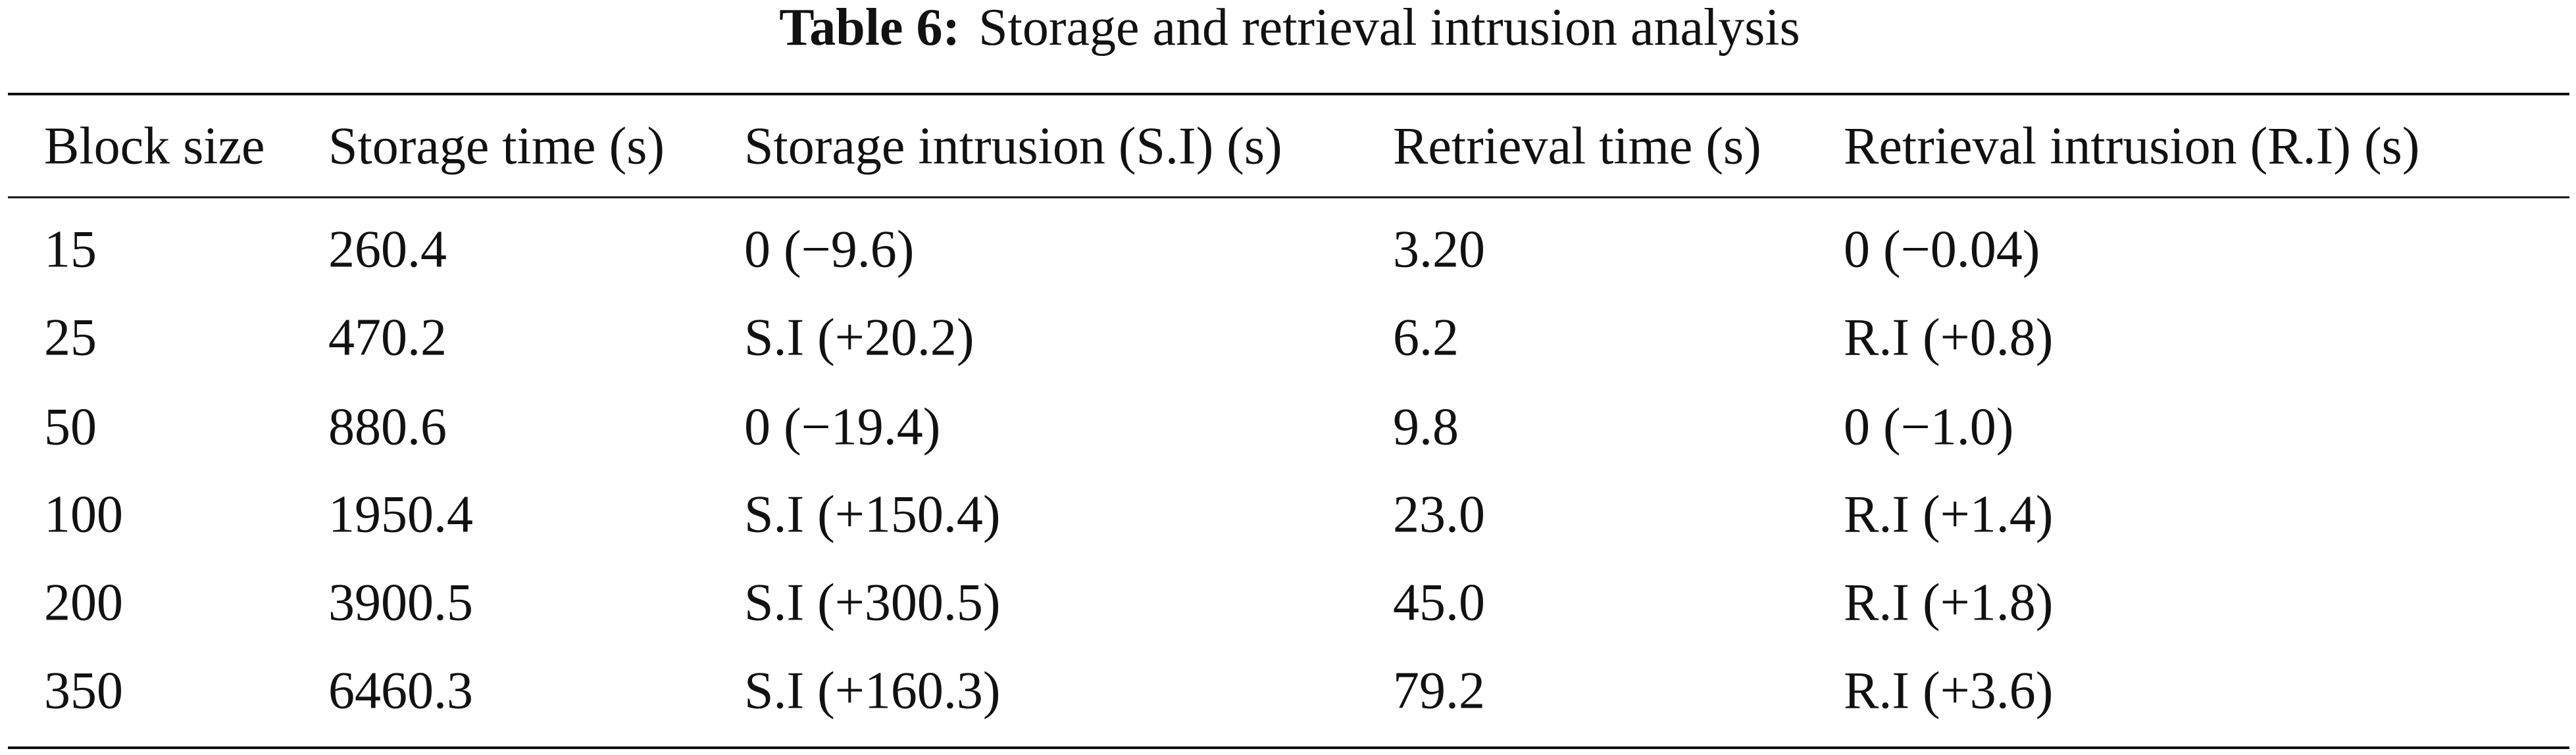 The image size is (2576, 755). I want to click on header-cell: Retrieval time (s), so click(1577, 146).